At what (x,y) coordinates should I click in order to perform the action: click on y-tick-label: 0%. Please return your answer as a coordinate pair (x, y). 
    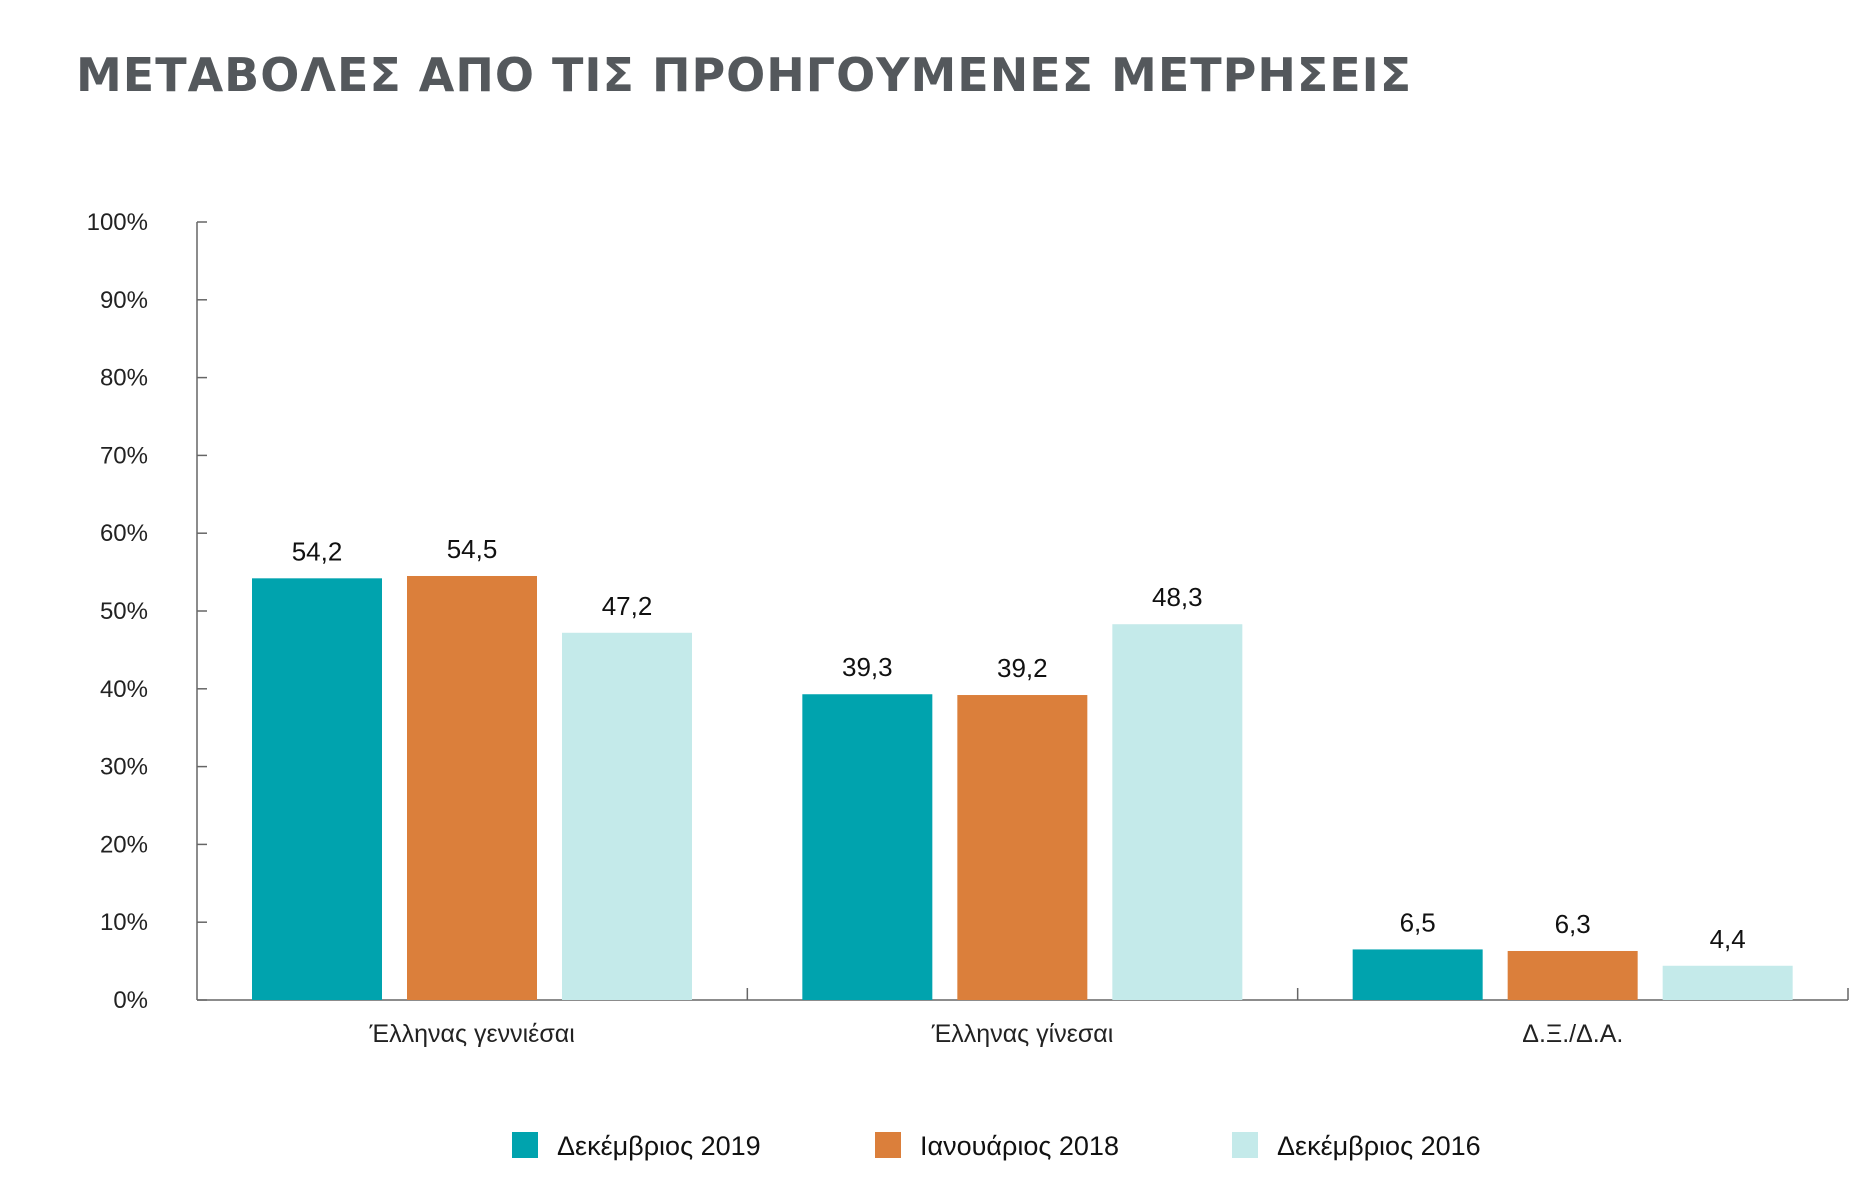
    Looking at the image, I should click on (130, 1000).